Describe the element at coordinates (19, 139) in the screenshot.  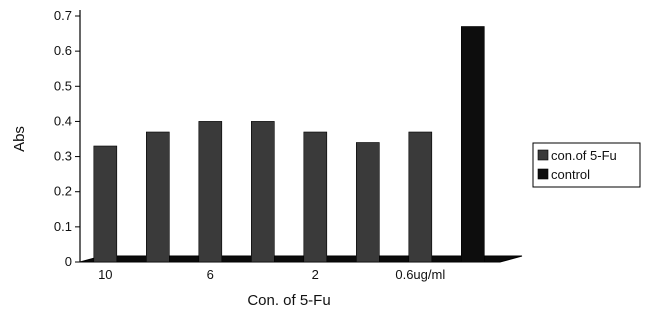
I see `y-axis-title: Abs` at that location.